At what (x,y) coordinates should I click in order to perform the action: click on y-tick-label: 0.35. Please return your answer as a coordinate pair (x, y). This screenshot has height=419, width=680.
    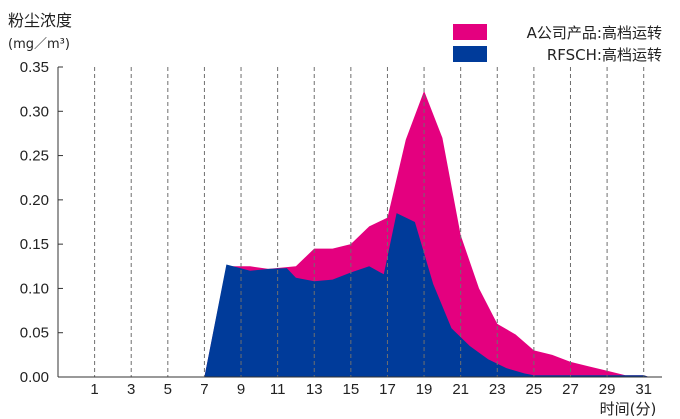
    Looking at the image, I should click on (34, 67).